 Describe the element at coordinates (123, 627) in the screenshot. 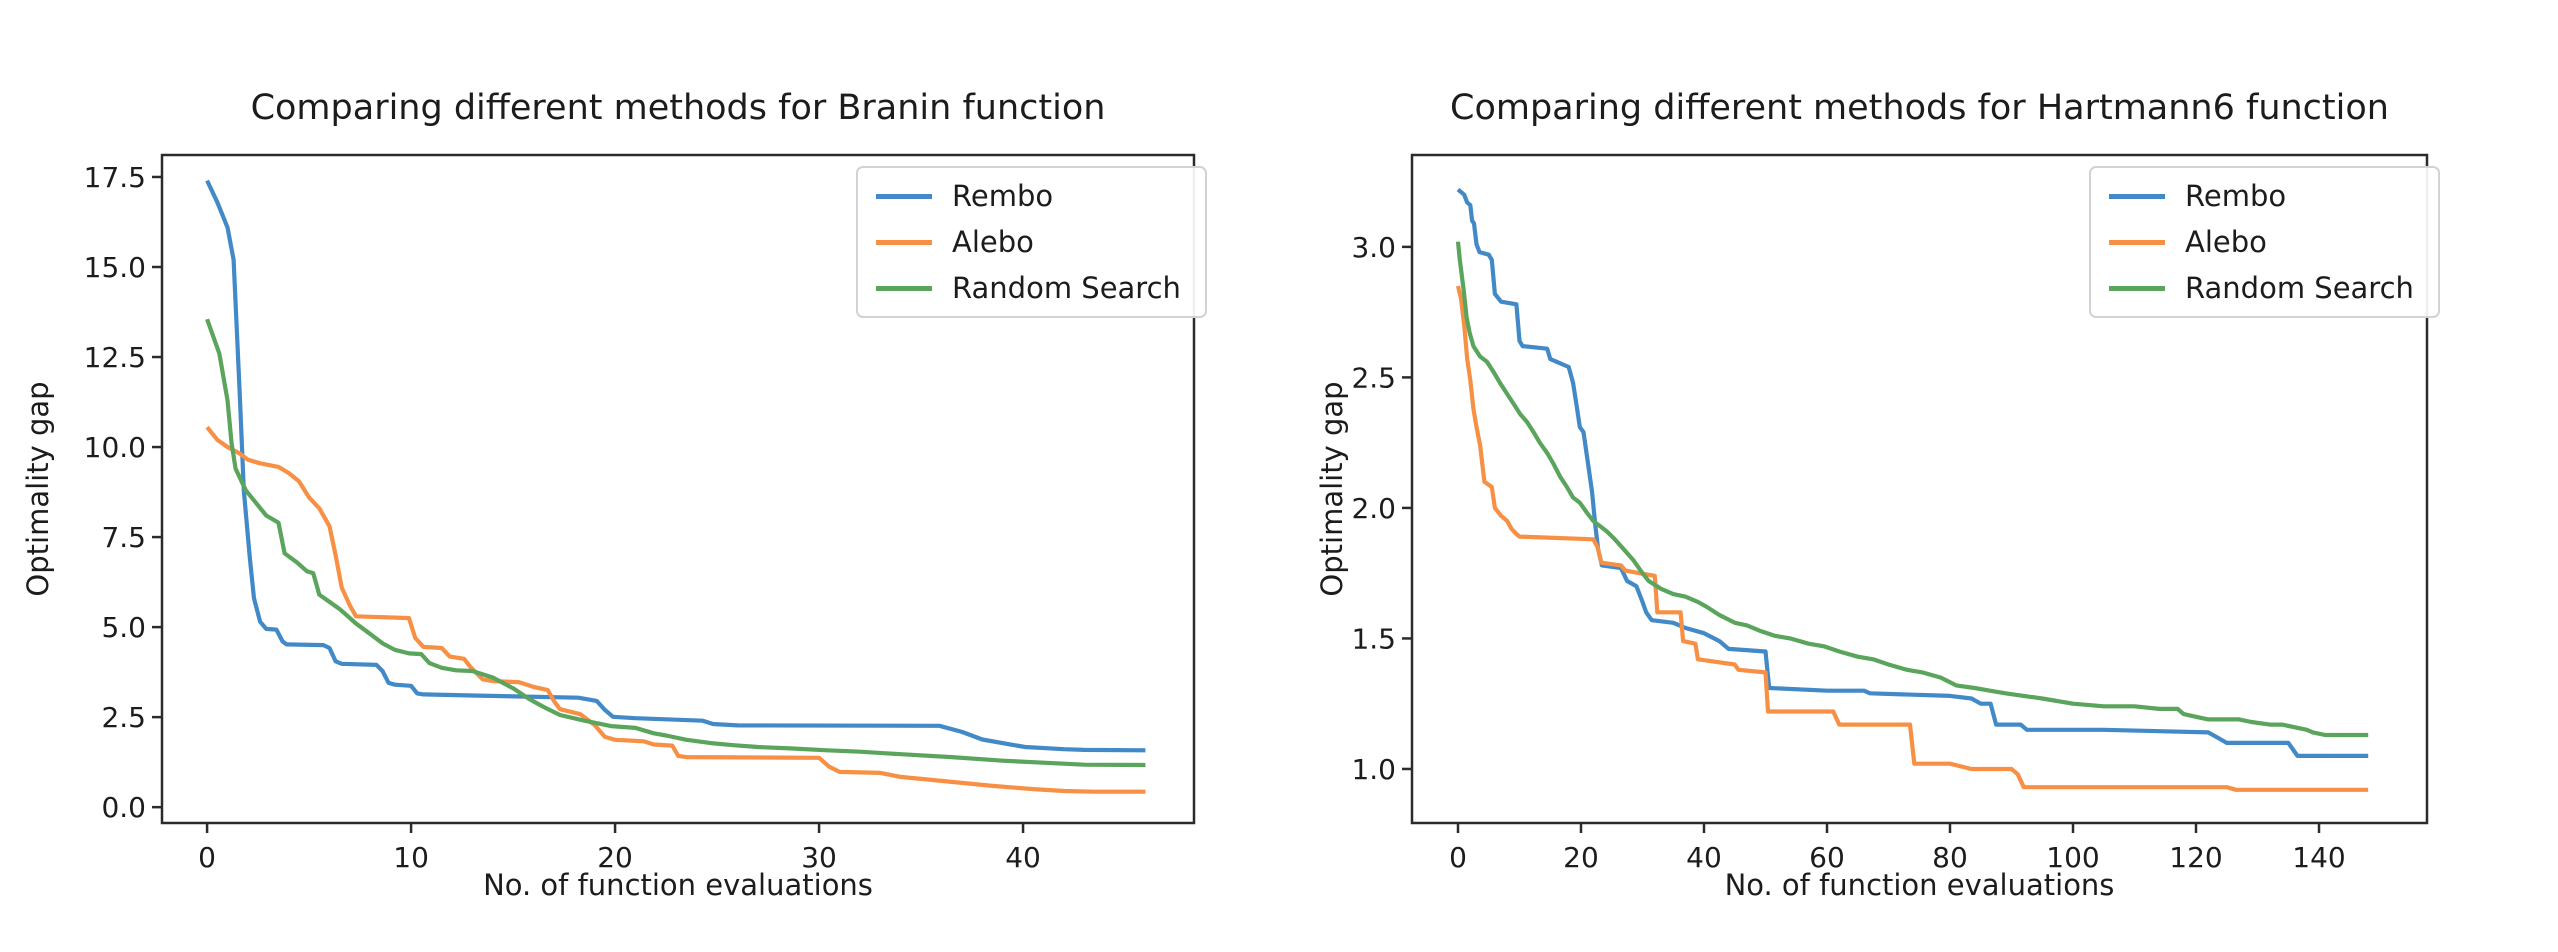

I see `y-tick-label: 5.0` at that location.